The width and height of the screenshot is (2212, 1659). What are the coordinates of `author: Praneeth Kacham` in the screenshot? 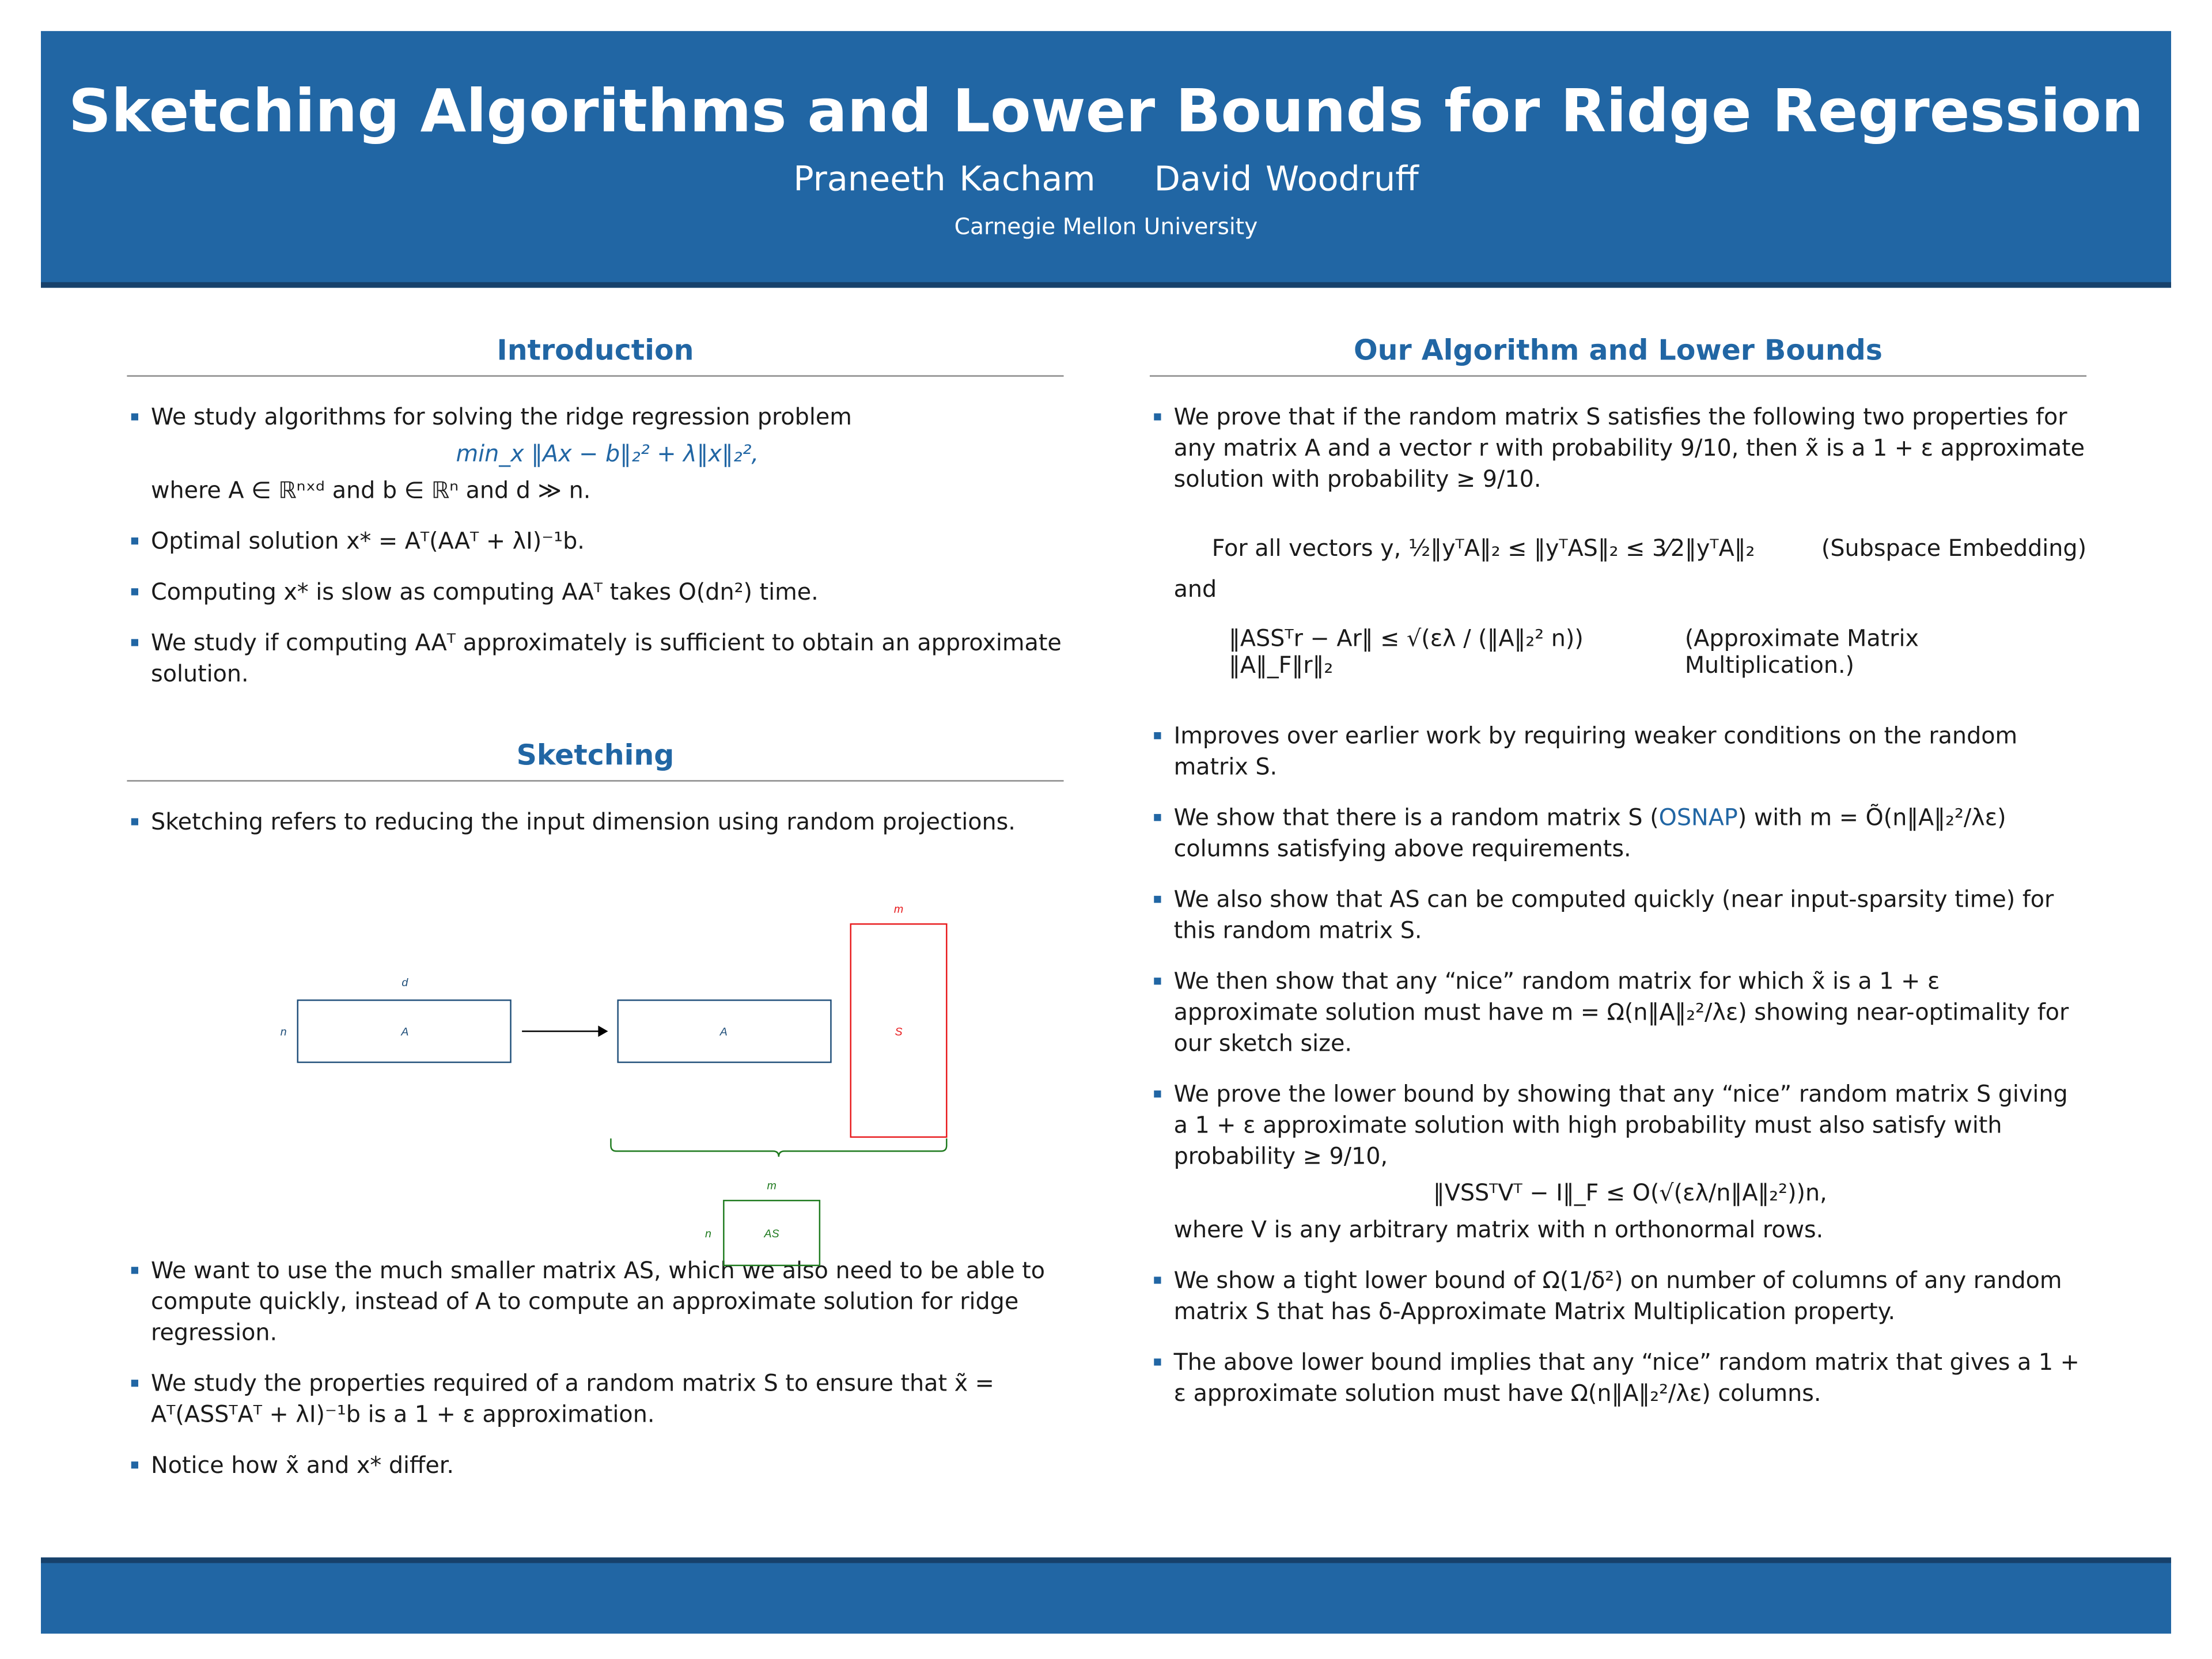 It's located at (944, 179).